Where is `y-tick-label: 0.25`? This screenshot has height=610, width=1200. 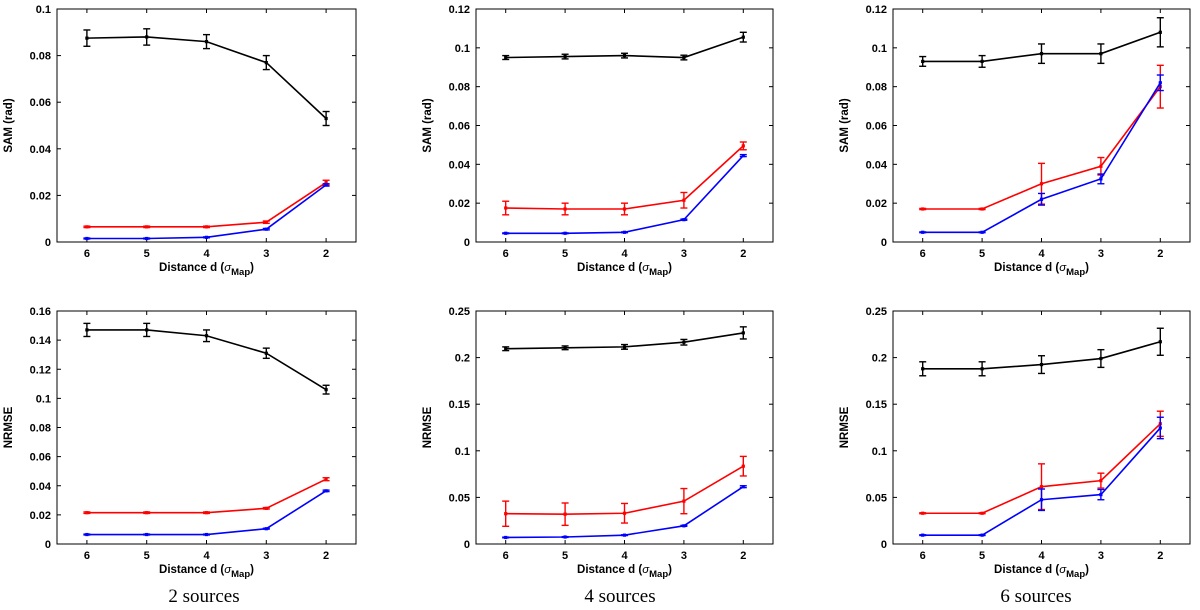 y-tick-label: 0.25 is located at coordinates (459, 312).